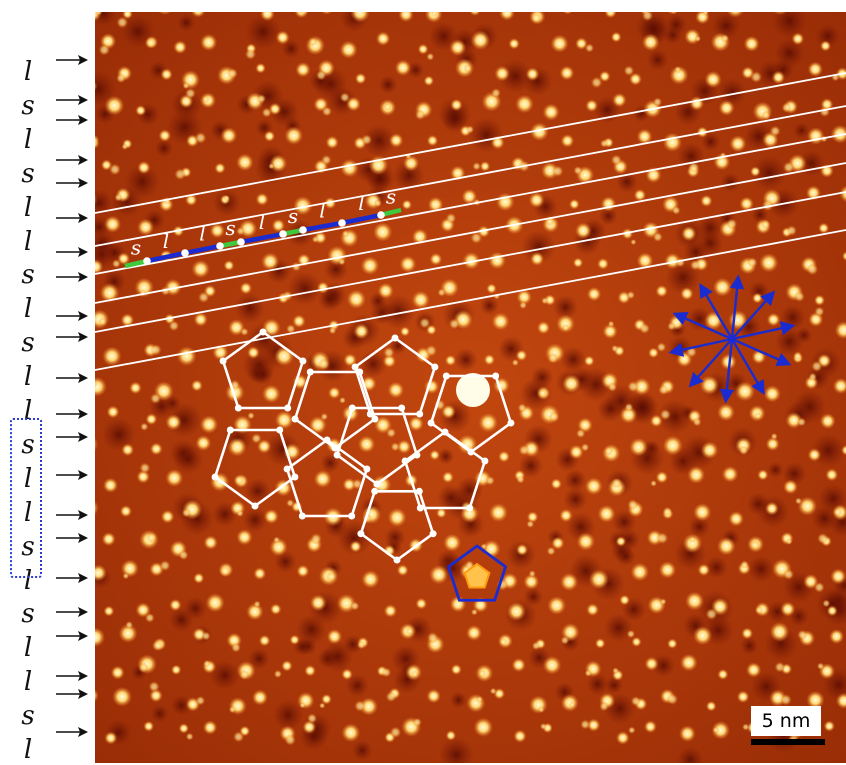 Image resolution: width=846 pixels, height=765 pixels. I want to click on center-bright-spot, so click(473, 390).